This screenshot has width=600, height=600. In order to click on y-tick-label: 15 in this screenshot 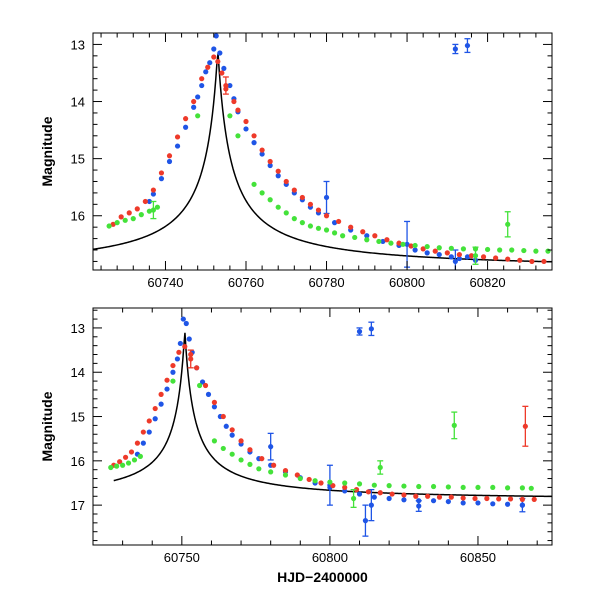, I will do `click(78, 159)`.